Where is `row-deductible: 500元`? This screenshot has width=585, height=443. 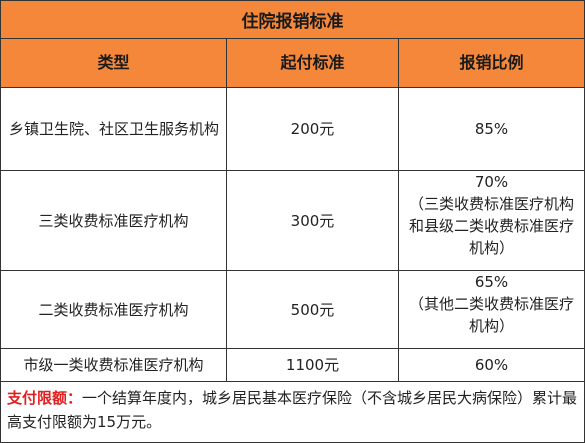 row-deductible: 500元 is located at coordinates (313, 309).